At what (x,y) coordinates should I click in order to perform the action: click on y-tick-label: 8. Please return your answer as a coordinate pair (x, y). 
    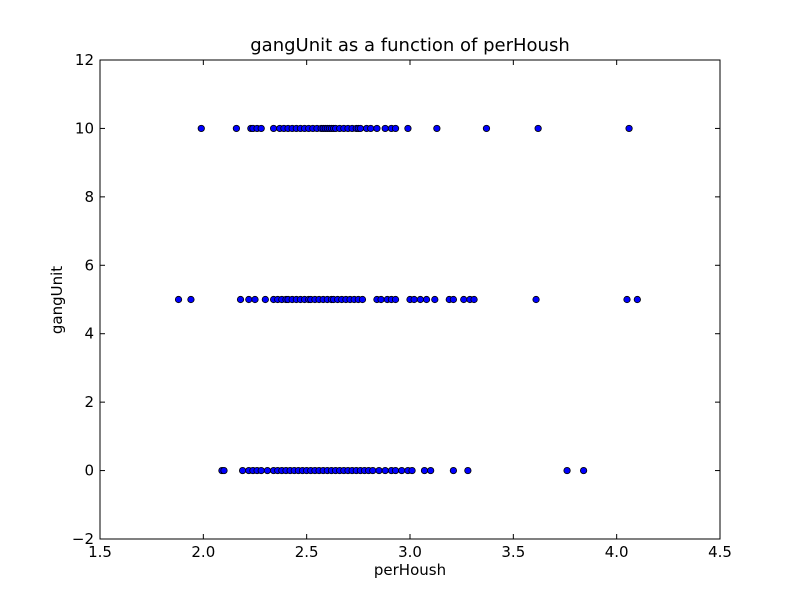
    Looking at the image, I should click on (89, 197).